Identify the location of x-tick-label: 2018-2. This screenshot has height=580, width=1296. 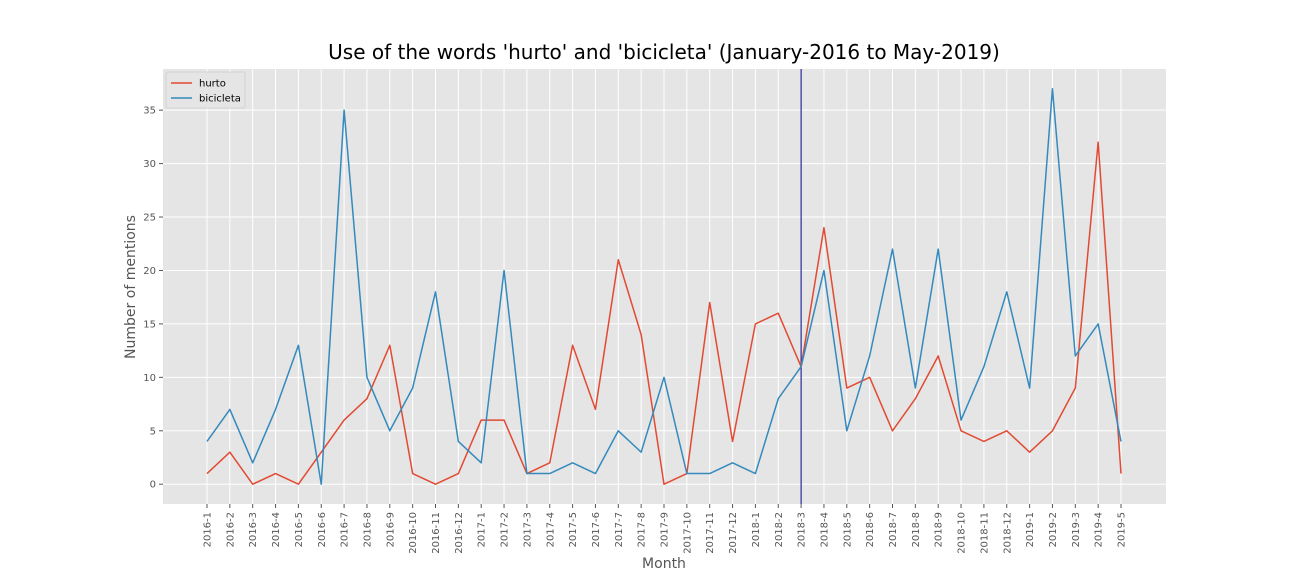
(779, 529).